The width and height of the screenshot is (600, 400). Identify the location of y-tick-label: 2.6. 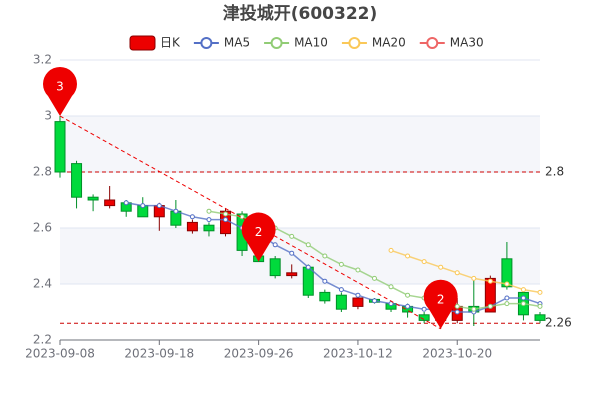
(42, 228).